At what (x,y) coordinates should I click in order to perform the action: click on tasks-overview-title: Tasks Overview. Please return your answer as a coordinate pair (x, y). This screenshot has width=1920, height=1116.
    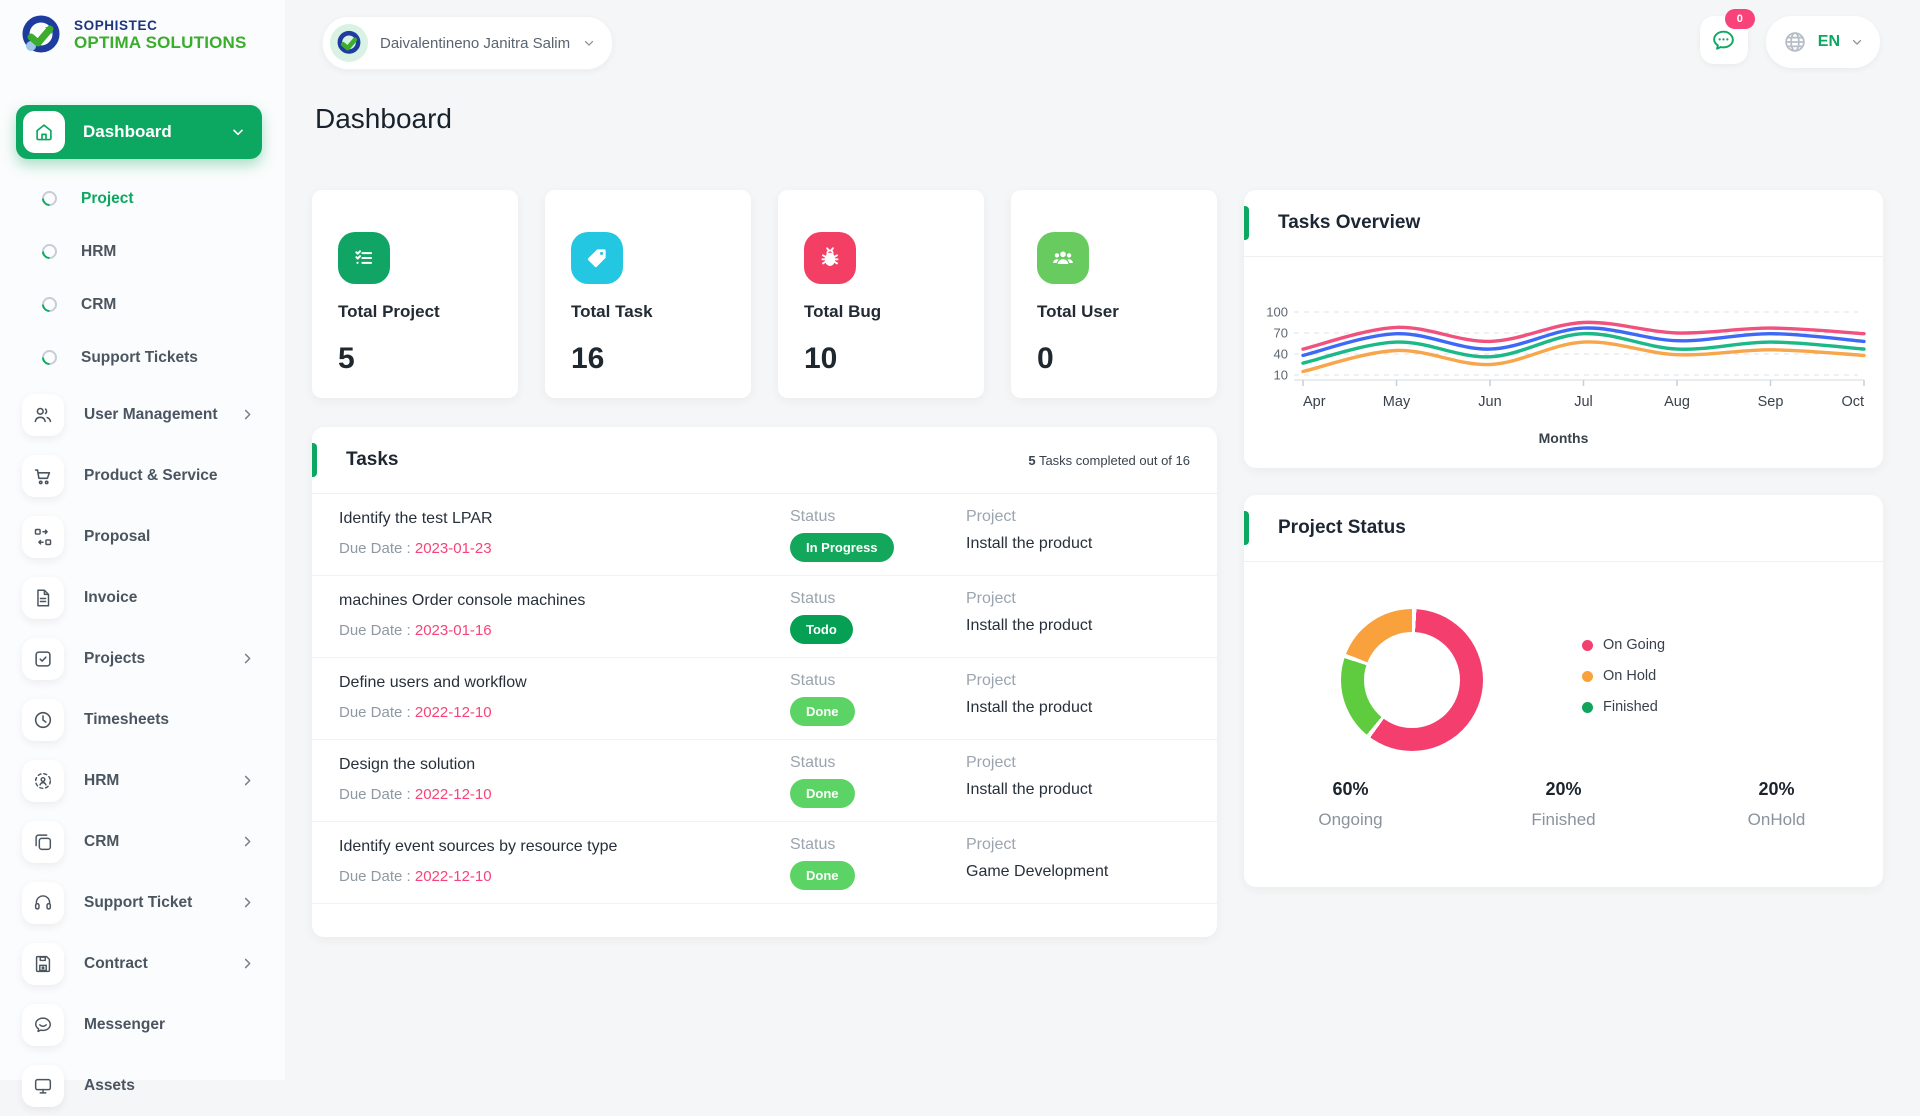
    Looking at the image, I should click on (1349, 222).